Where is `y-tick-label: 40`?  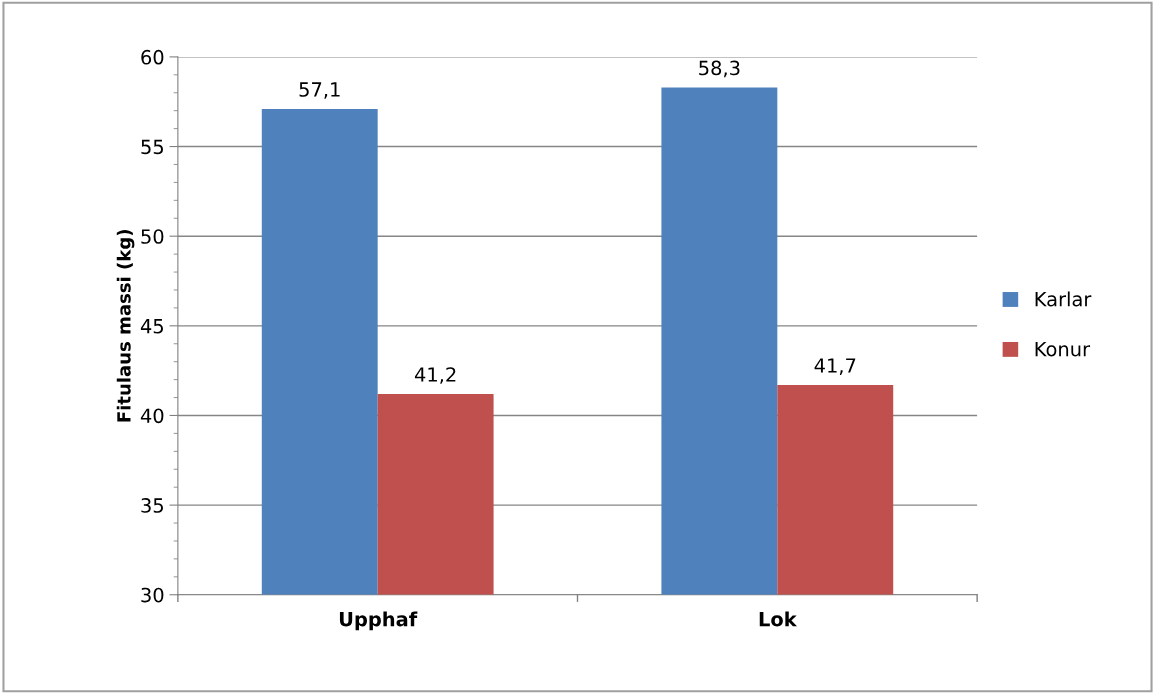
y-tick-label: 40 is located at coordinates (152, 416).